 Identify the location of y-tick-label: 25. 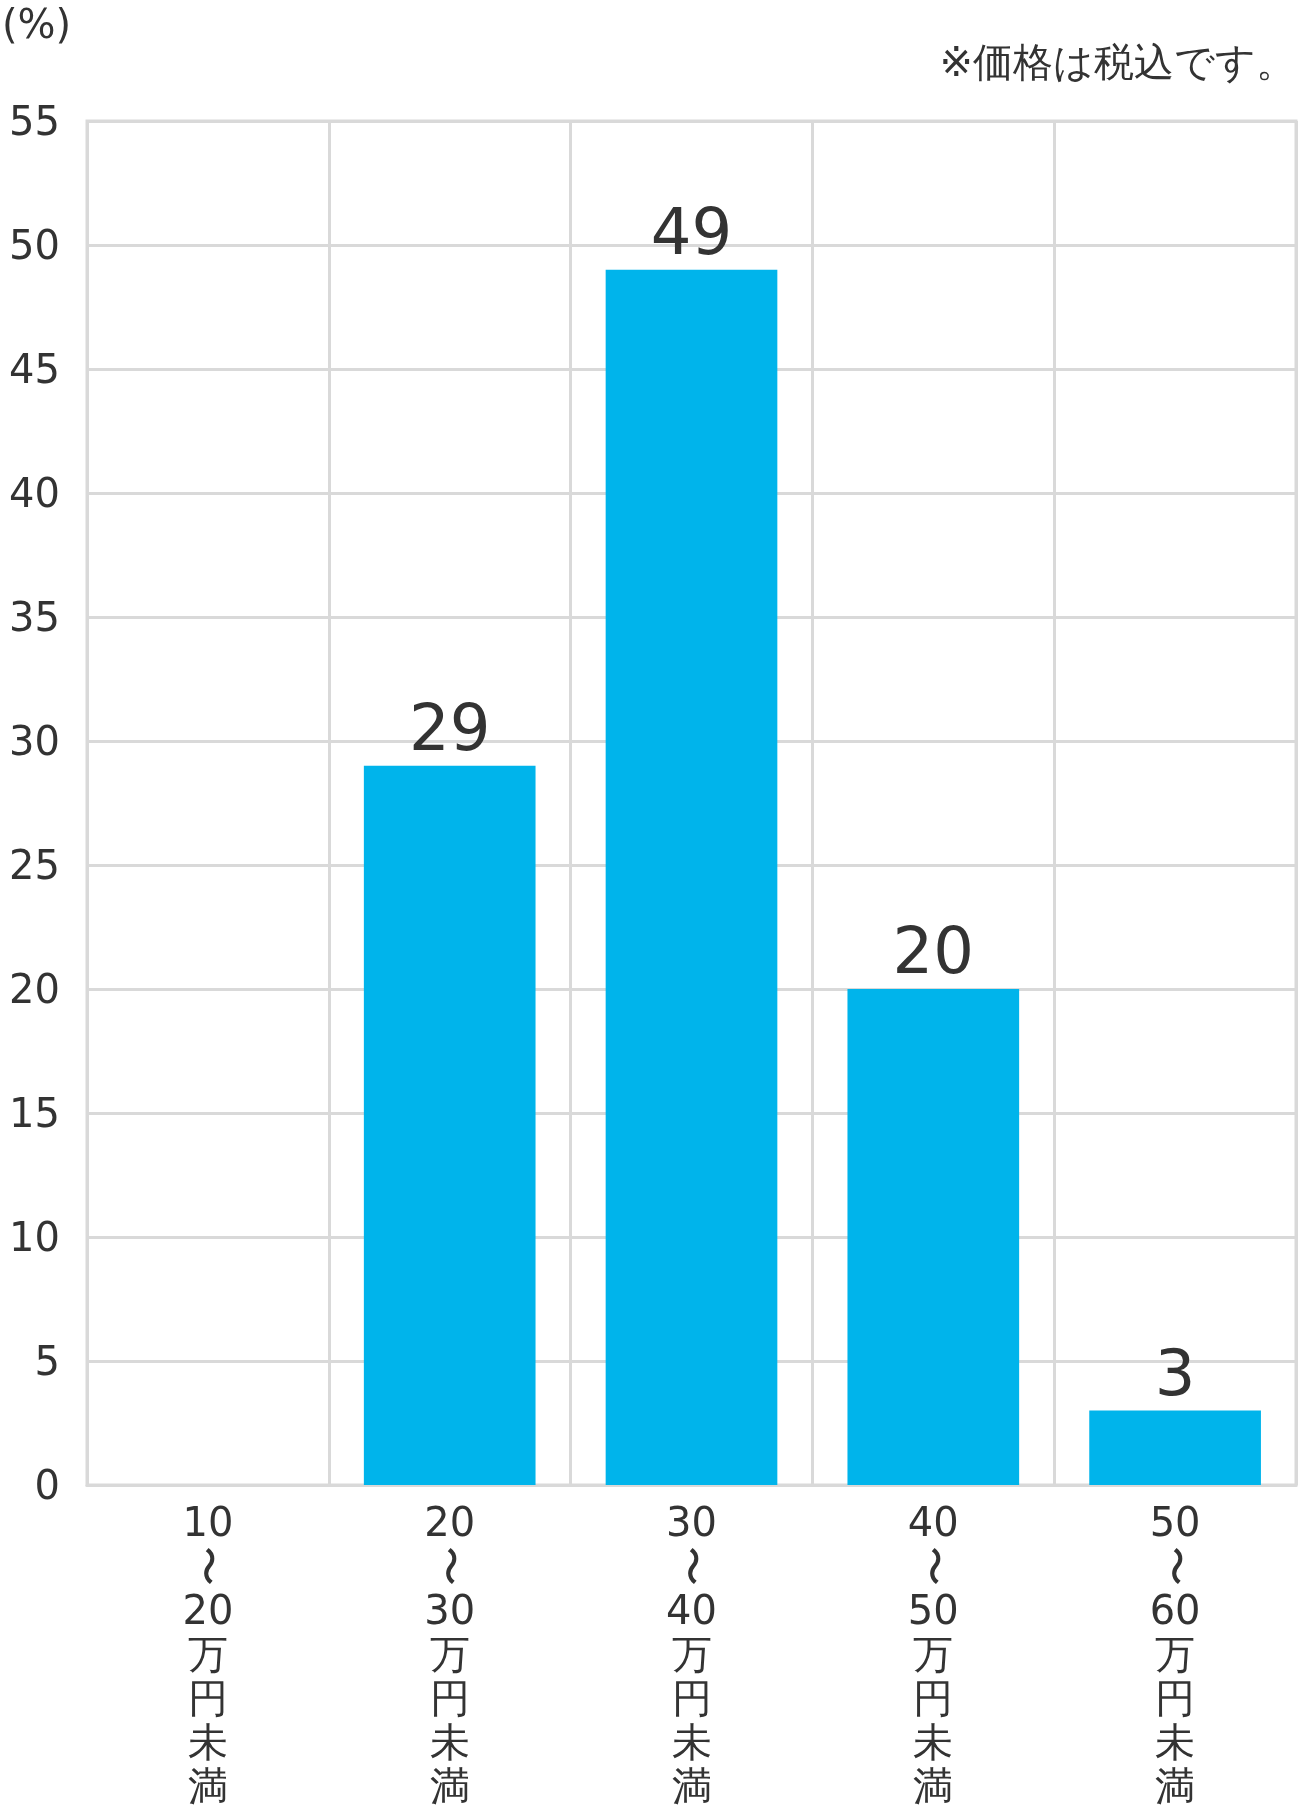
(34, 865).